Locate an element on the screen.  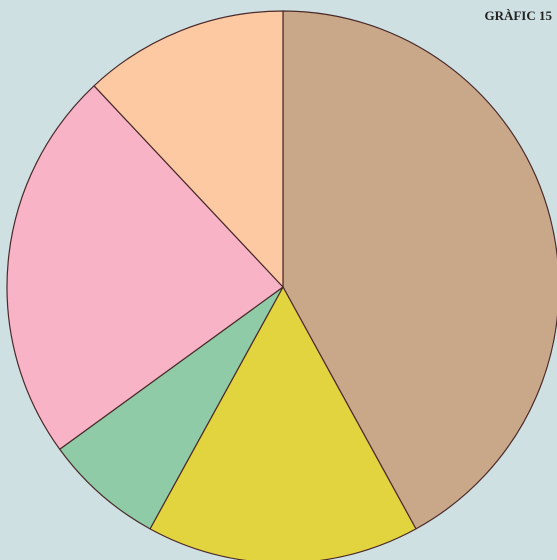
chart-title: GRÀFIC 15 is located at coordinates (518, 15).